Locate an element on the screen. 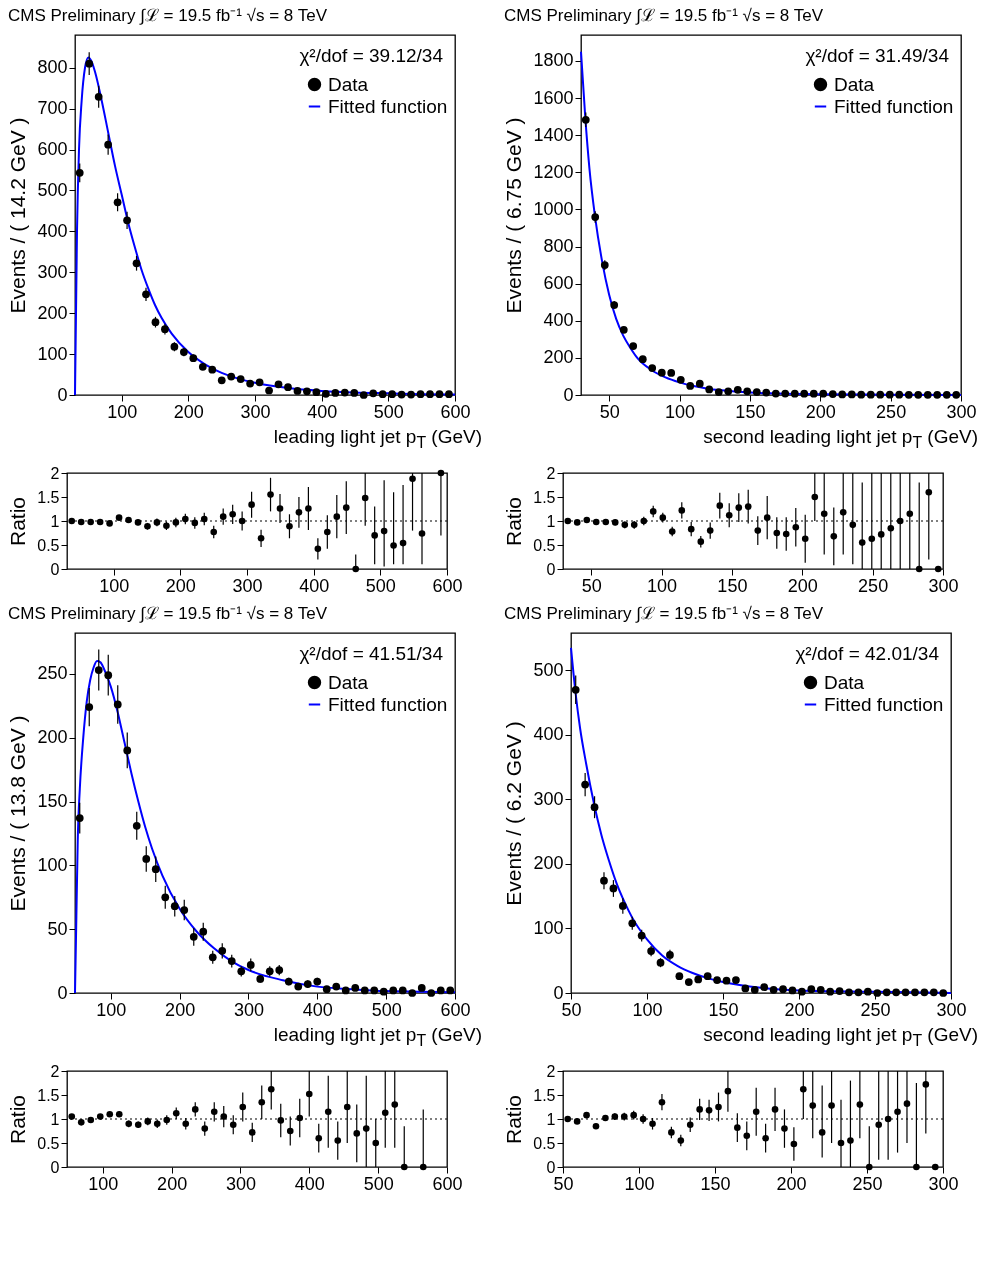  annotation: χ²/dof = 42.01/34 is located at coordinates (867, 653).